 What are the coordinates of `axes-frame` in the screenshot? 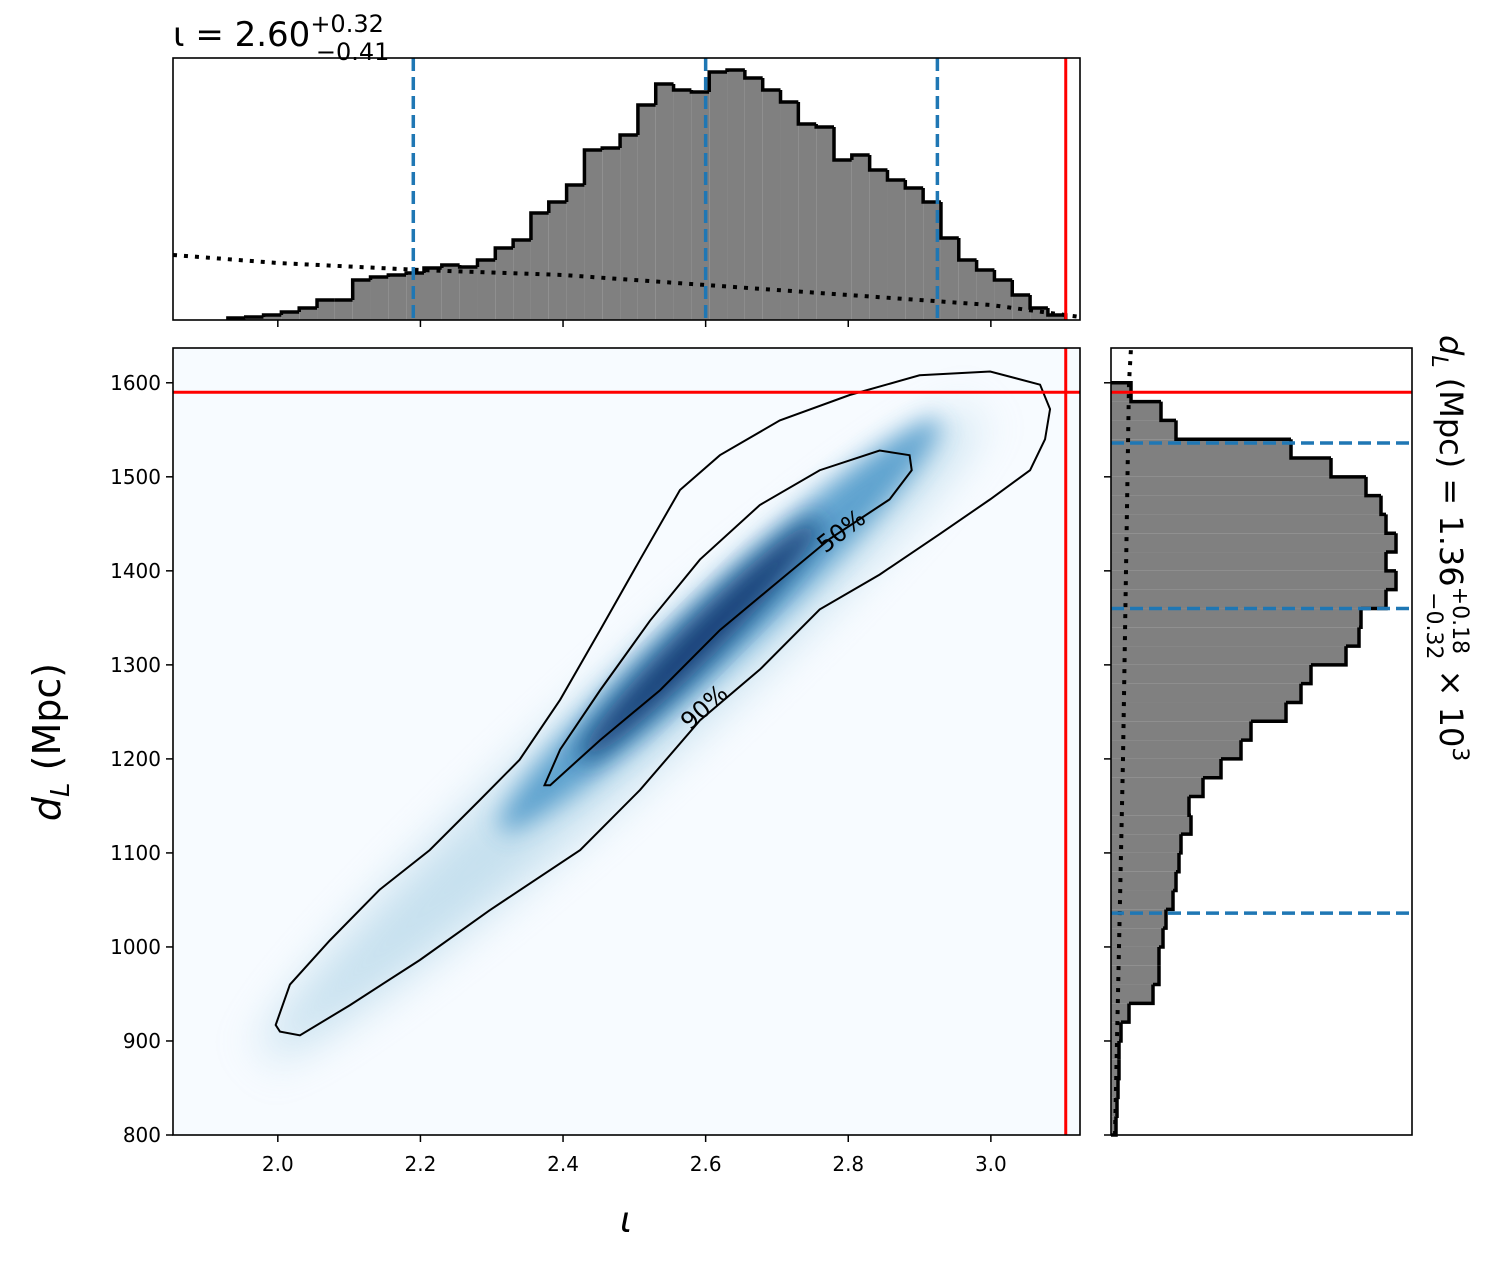 It's located at (626, 189).